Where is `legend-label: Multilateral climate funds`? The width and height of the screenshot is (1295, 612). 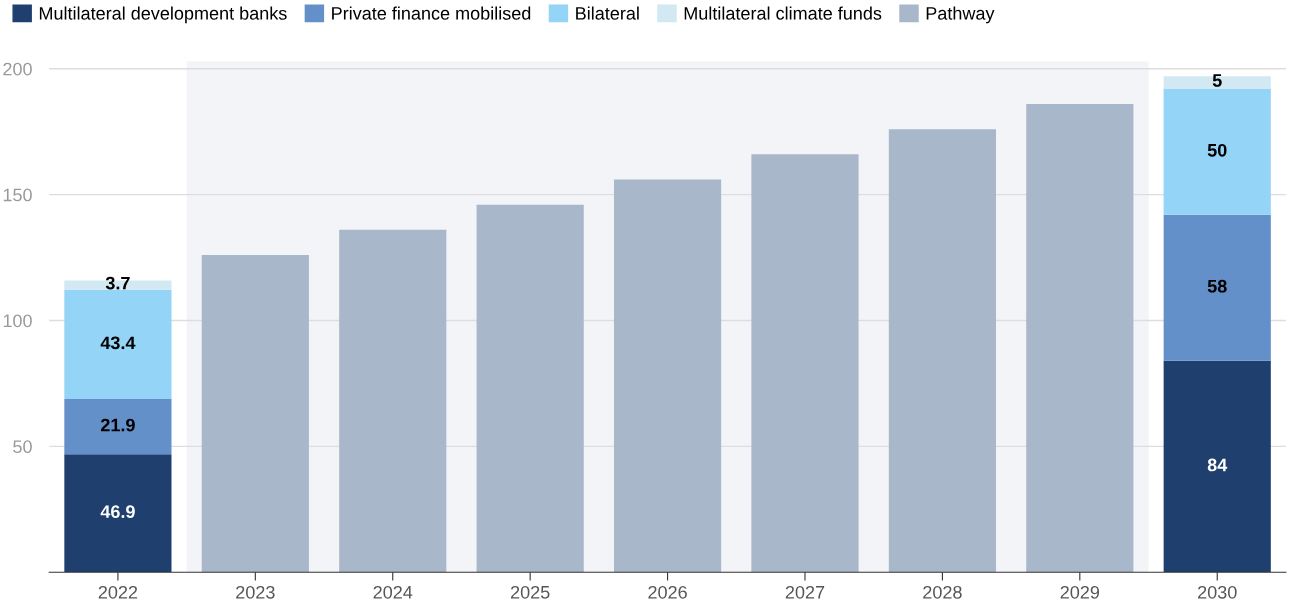
legend-label: Multilateral climate funds is located at coordinates (783, 13).